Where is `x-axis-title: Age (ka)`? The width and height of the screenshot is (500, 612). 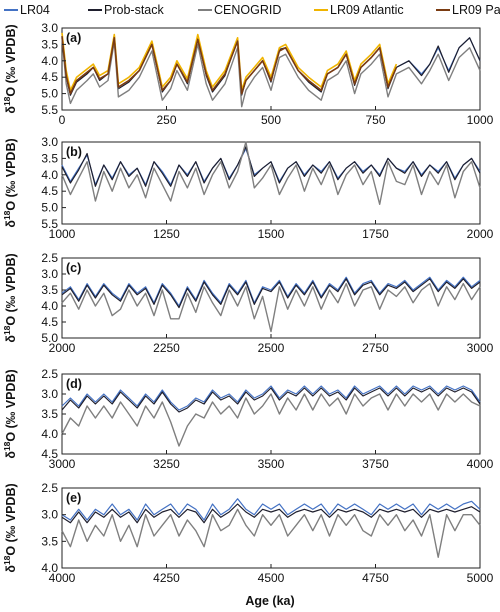 x-axis-title: Age (ka) is located at coordinates (269, 601).